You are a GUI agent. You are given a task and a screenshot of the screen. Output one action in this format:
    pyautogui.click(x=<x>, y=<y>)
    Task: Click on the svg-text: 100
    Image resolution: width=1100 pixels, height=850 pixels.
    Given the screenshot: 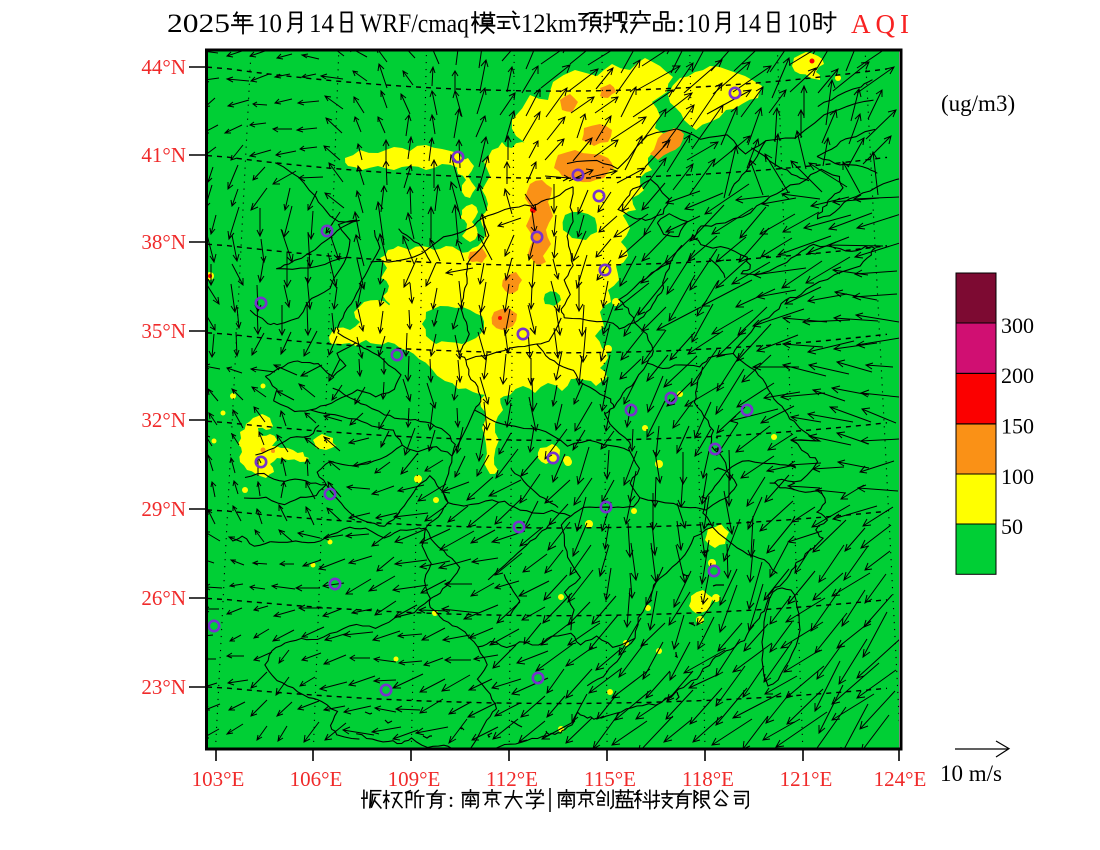 What is the action you would take?
    pyautogui.click(x=1017, y=476)
    